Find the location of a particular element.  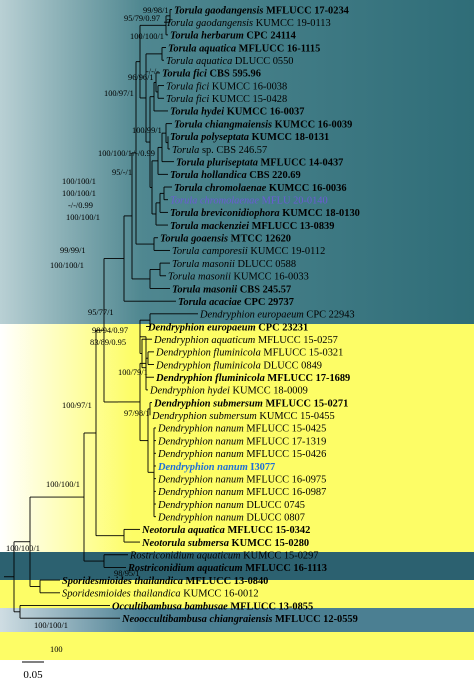

taxon-species-name: Torula hollandica is located at coordinates (208, 175).